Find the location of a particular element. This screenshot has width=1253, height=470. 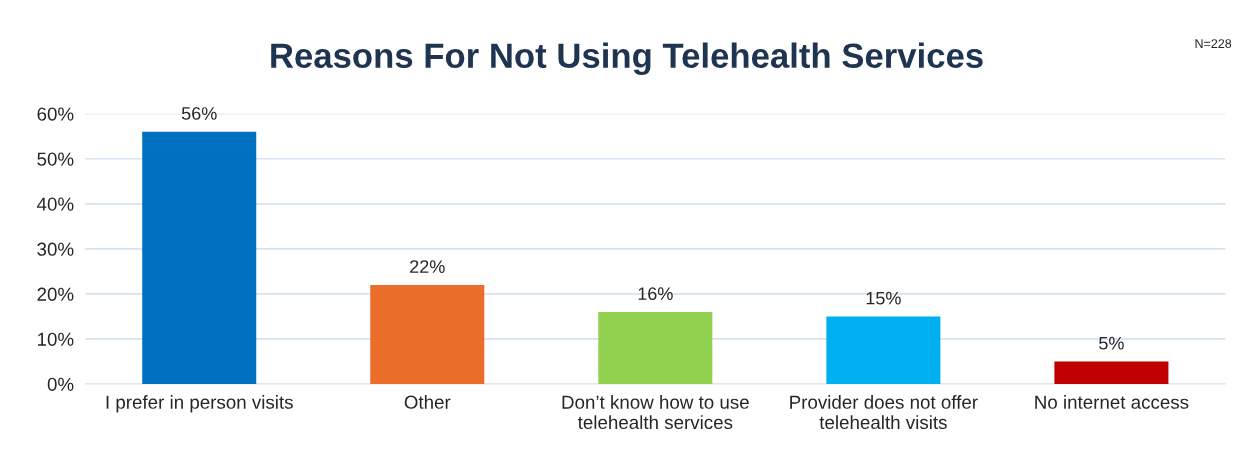

y-tick-label: 10% is located at coordinates (56, 339).